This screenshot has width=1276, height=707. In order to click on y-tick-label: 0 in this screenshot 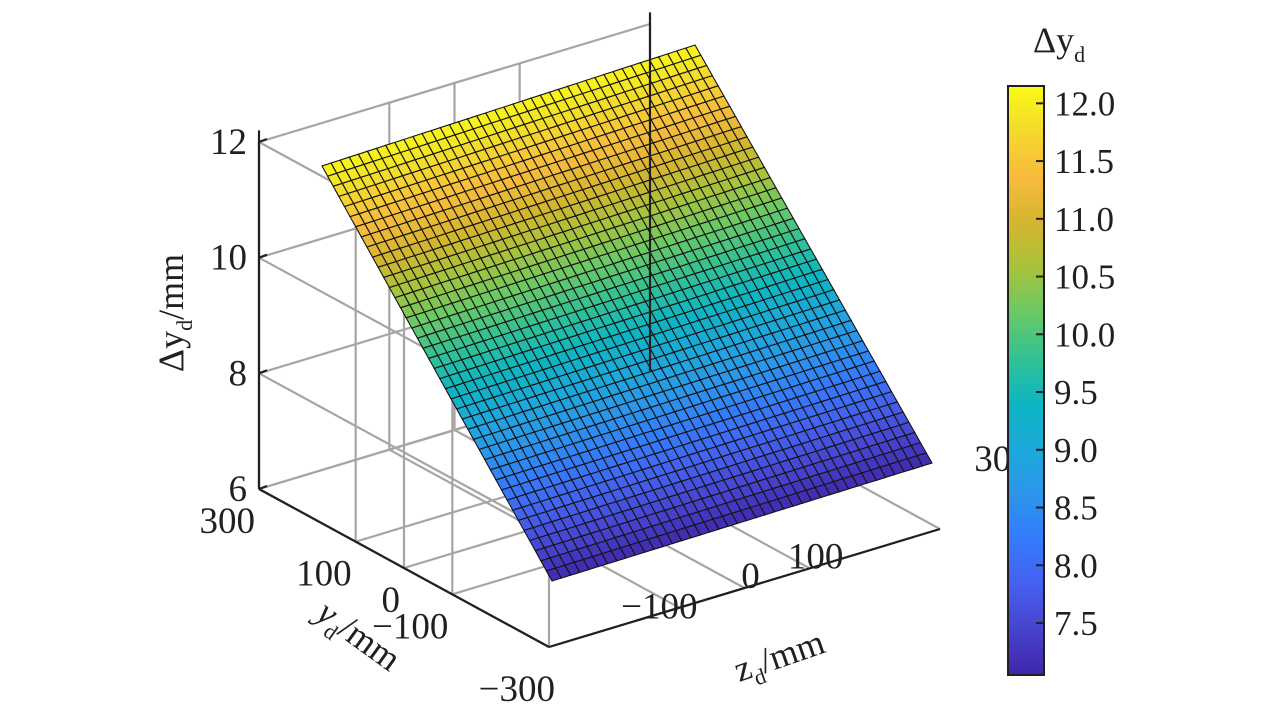, I will do `click(391, 600)`.